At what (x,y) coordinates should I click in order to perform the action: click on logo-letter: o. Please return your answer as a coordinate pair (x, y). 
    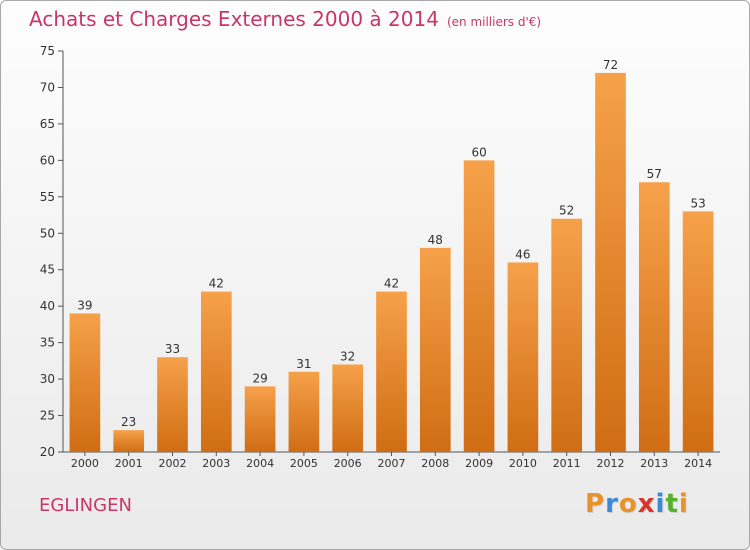
    Looking at the image, I should click on (628, 504).